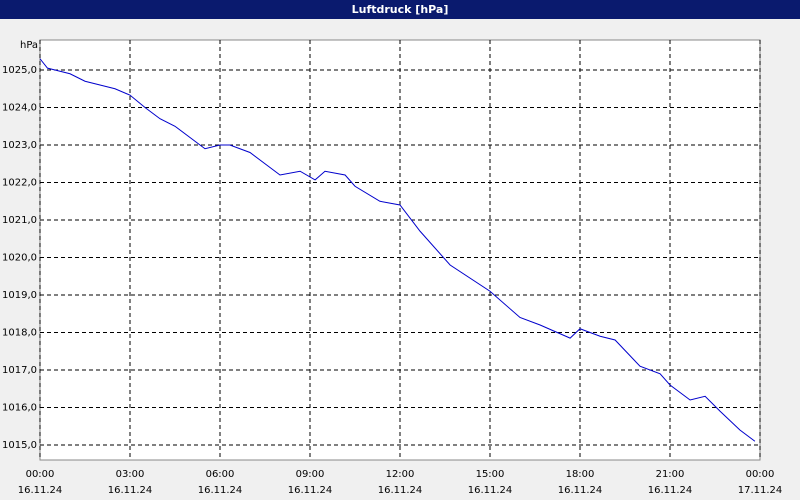 The image size is (800, 500). Describe the element at coordinates (19, 108) in the screenshot. I see `y-tick-label: 1024,0` at that location.